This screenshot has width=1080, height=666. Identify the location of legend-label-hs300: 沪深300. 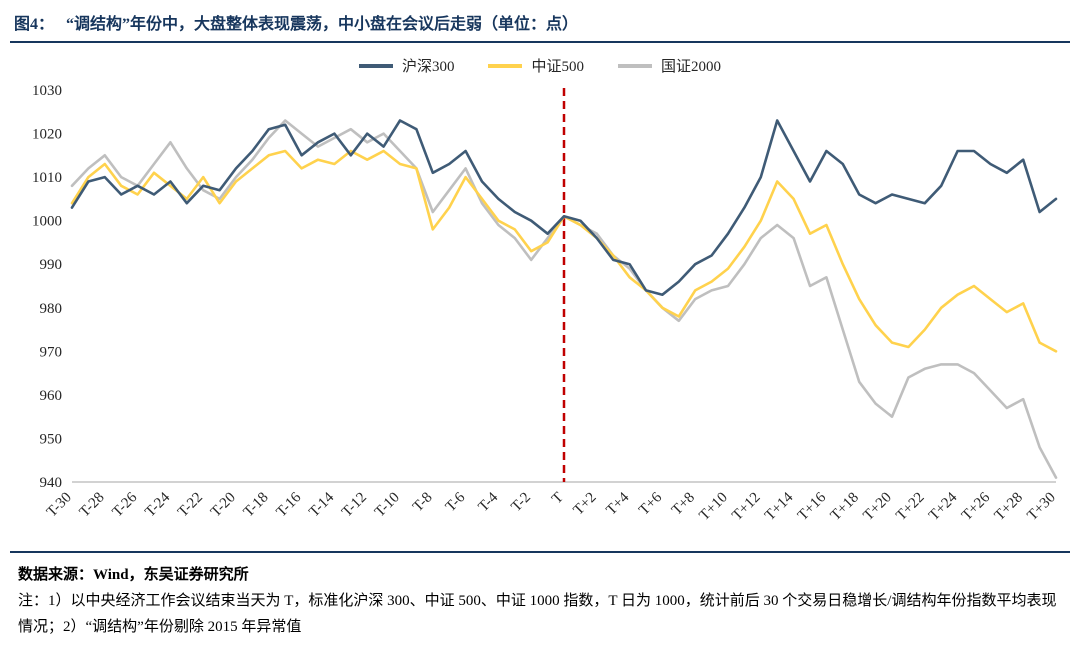
(428, 67).